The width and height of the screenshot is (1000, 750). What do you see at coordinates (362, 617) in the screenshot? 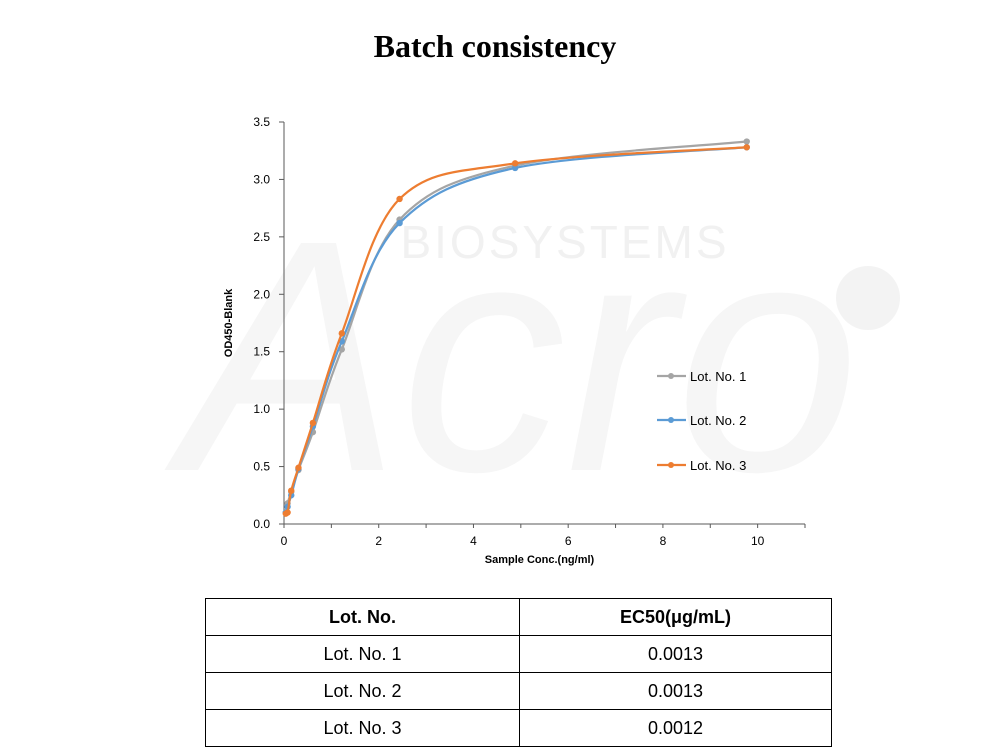
I see `header-lot-no: Lot. No.` at bounding box center [362, 617].